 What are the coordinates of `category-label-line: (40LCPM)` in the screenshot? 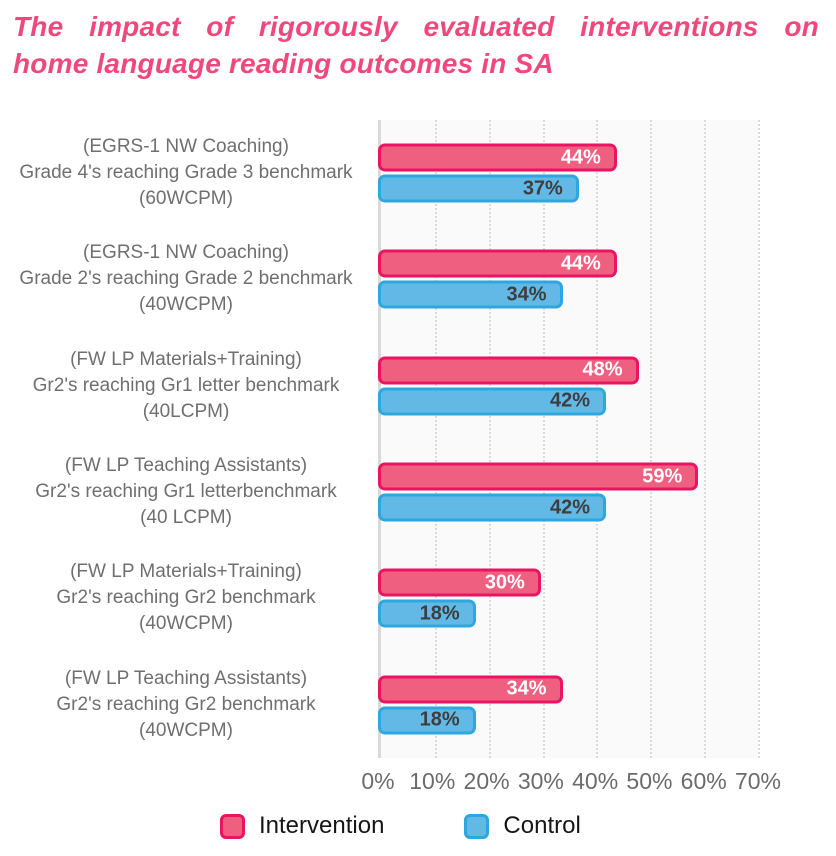 It's located at (186, 411).